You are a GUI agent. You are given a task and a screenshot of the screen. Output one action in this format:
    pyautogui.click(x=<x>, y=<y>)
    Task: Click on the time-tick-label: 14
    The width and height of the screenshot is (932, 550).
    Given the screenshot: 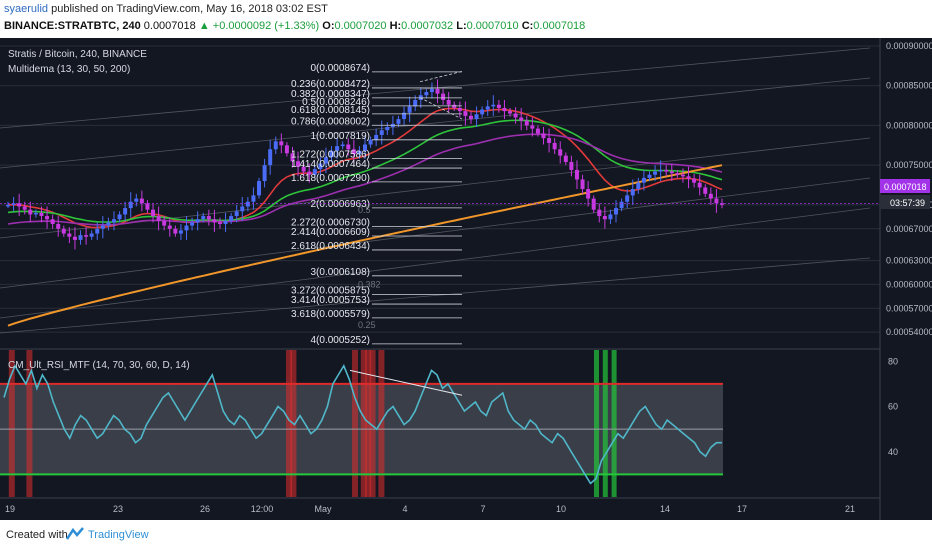 What is the action you would take?
    pyautogui.click(x=665, y=509)
    